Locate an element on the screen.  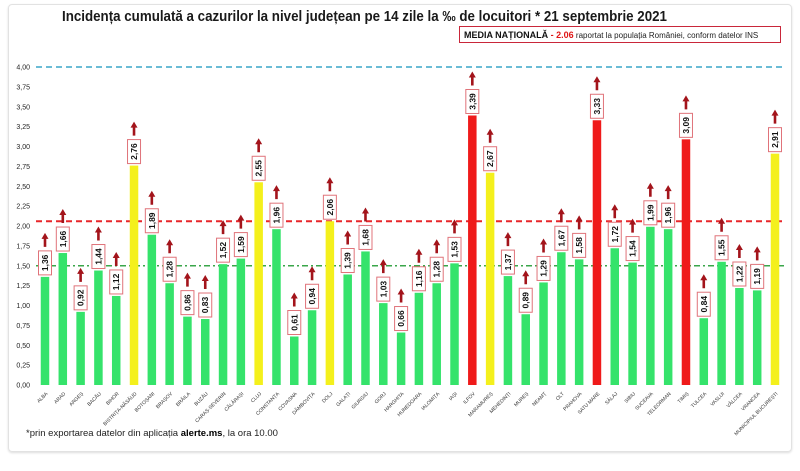
data-label: 0,84 is located at coordinates (703, 304).